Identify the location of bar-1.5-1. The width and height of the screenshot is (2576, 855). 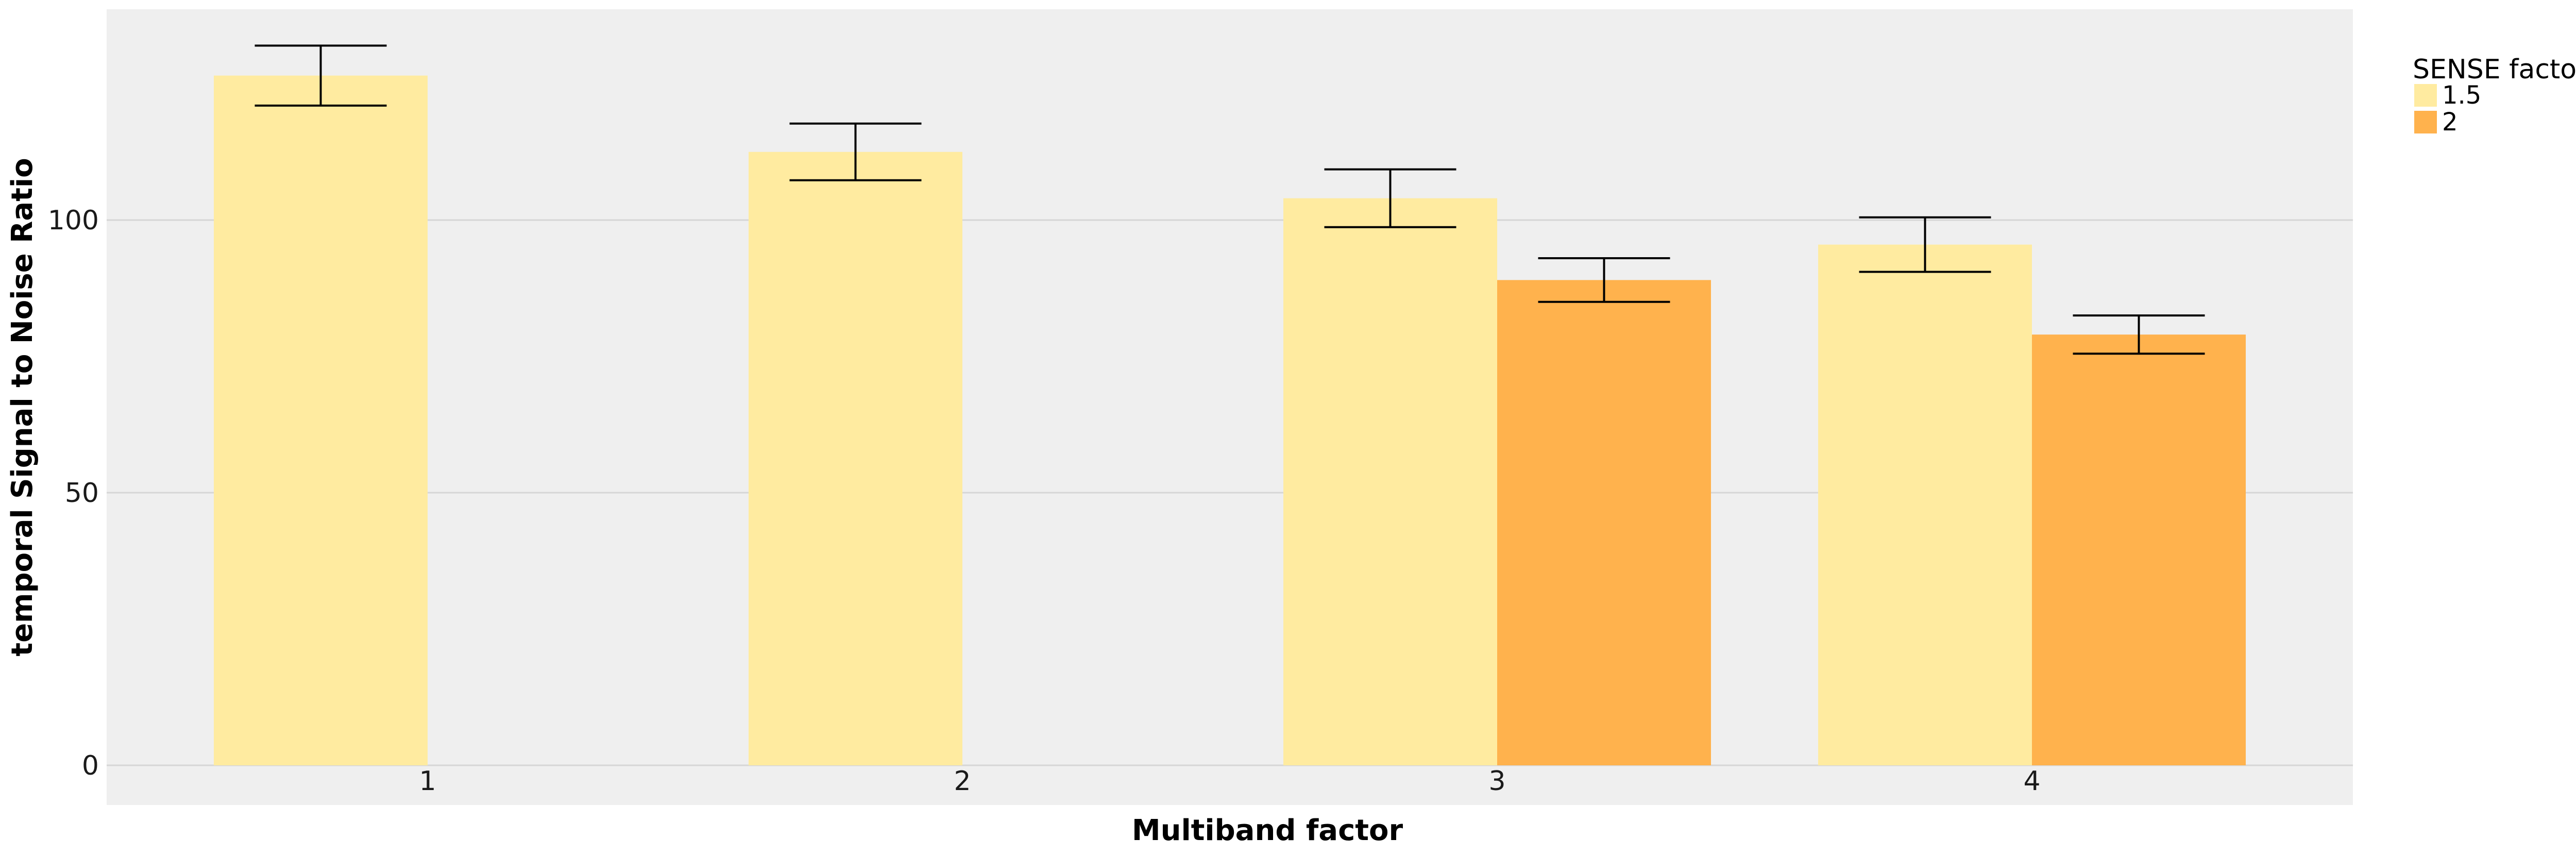
(321, 420).